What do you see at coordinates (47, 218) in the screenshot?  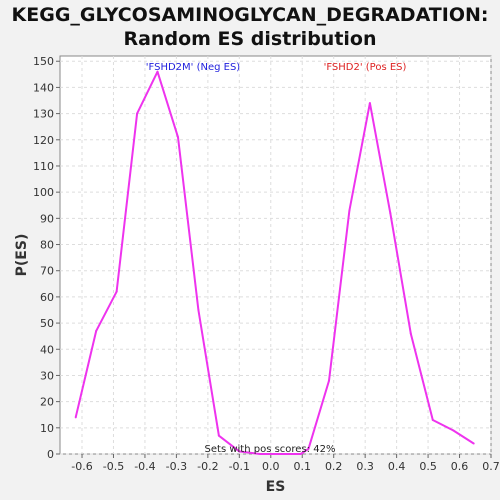 I see `y-tick-label: 90` at bounding box center [47, 218].